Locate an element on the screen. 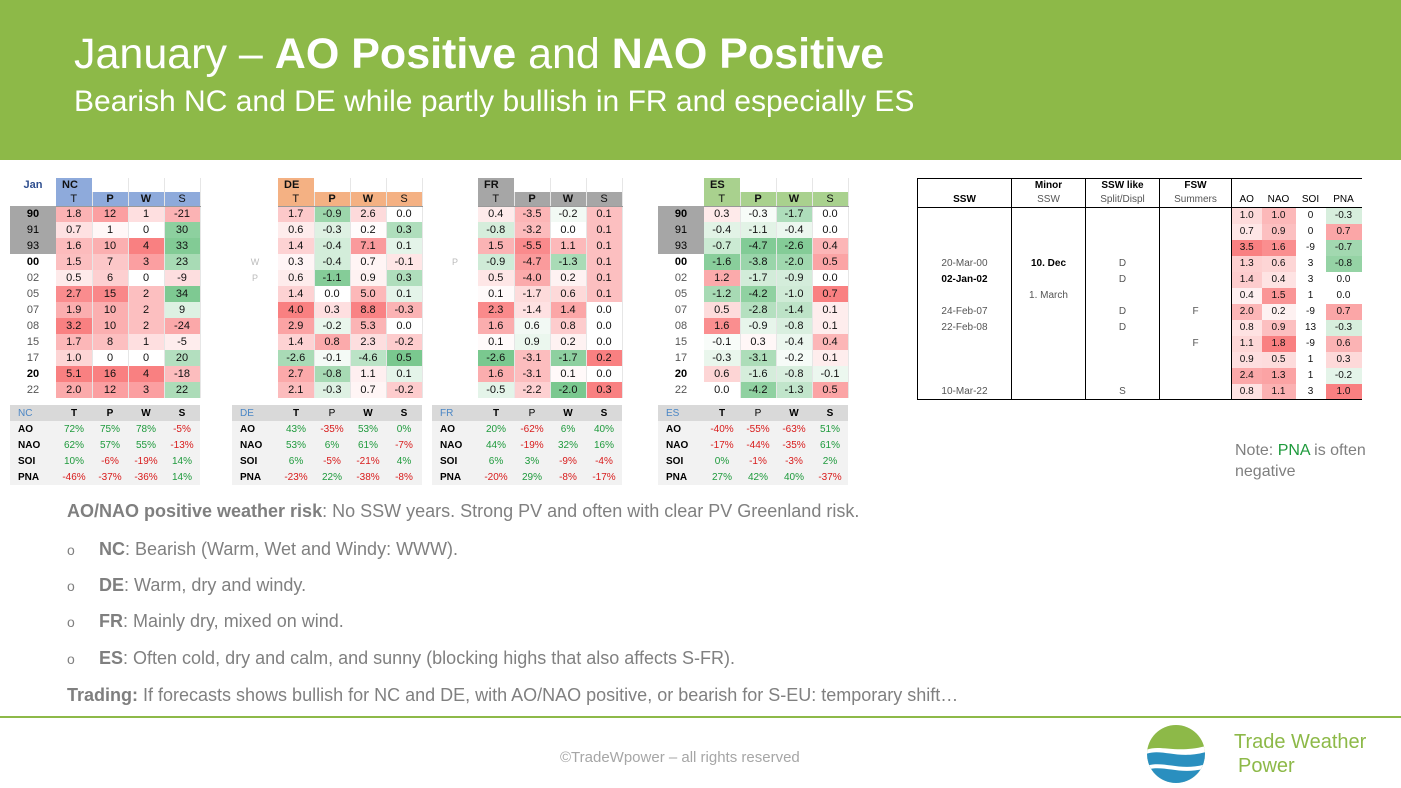 The image size is (1401, 788). correlation-value: 4% is located at coordinates (404, 461).